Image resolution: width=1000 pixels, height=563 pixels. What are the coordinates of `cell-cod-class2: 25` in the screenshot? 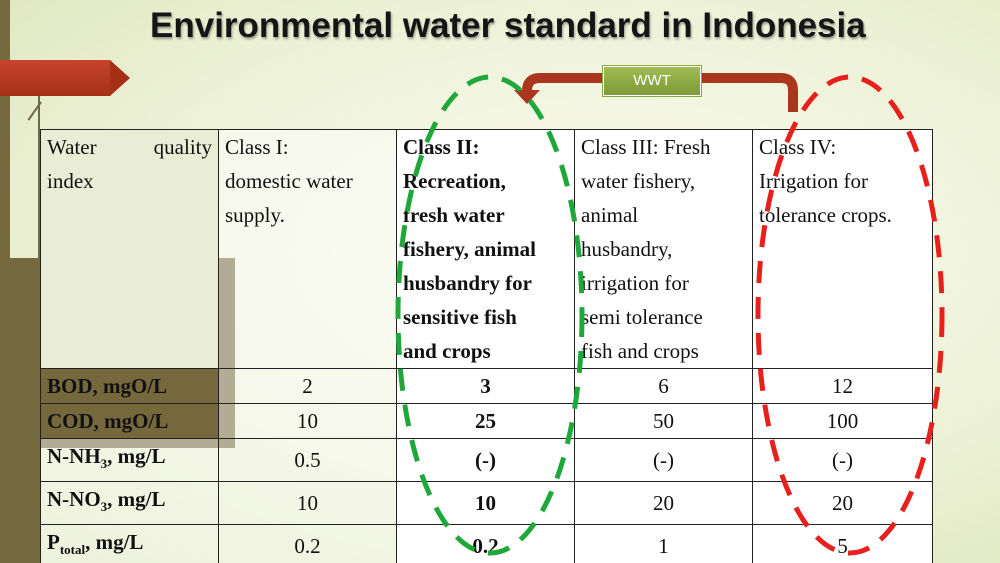 It's located at (485, 421).